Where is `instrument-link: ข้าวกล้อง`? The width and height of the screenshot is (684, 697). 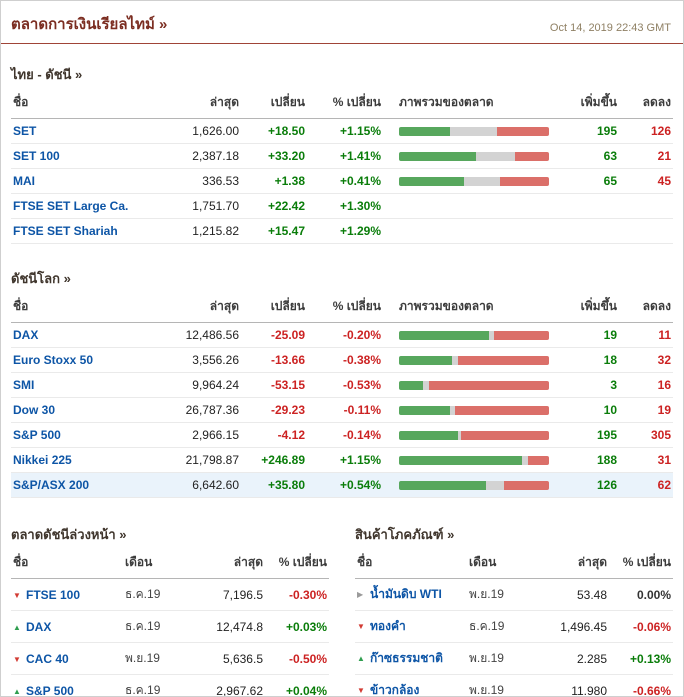
instrument-link: ข้าวกล้อง is located at coordinates (395, 690).